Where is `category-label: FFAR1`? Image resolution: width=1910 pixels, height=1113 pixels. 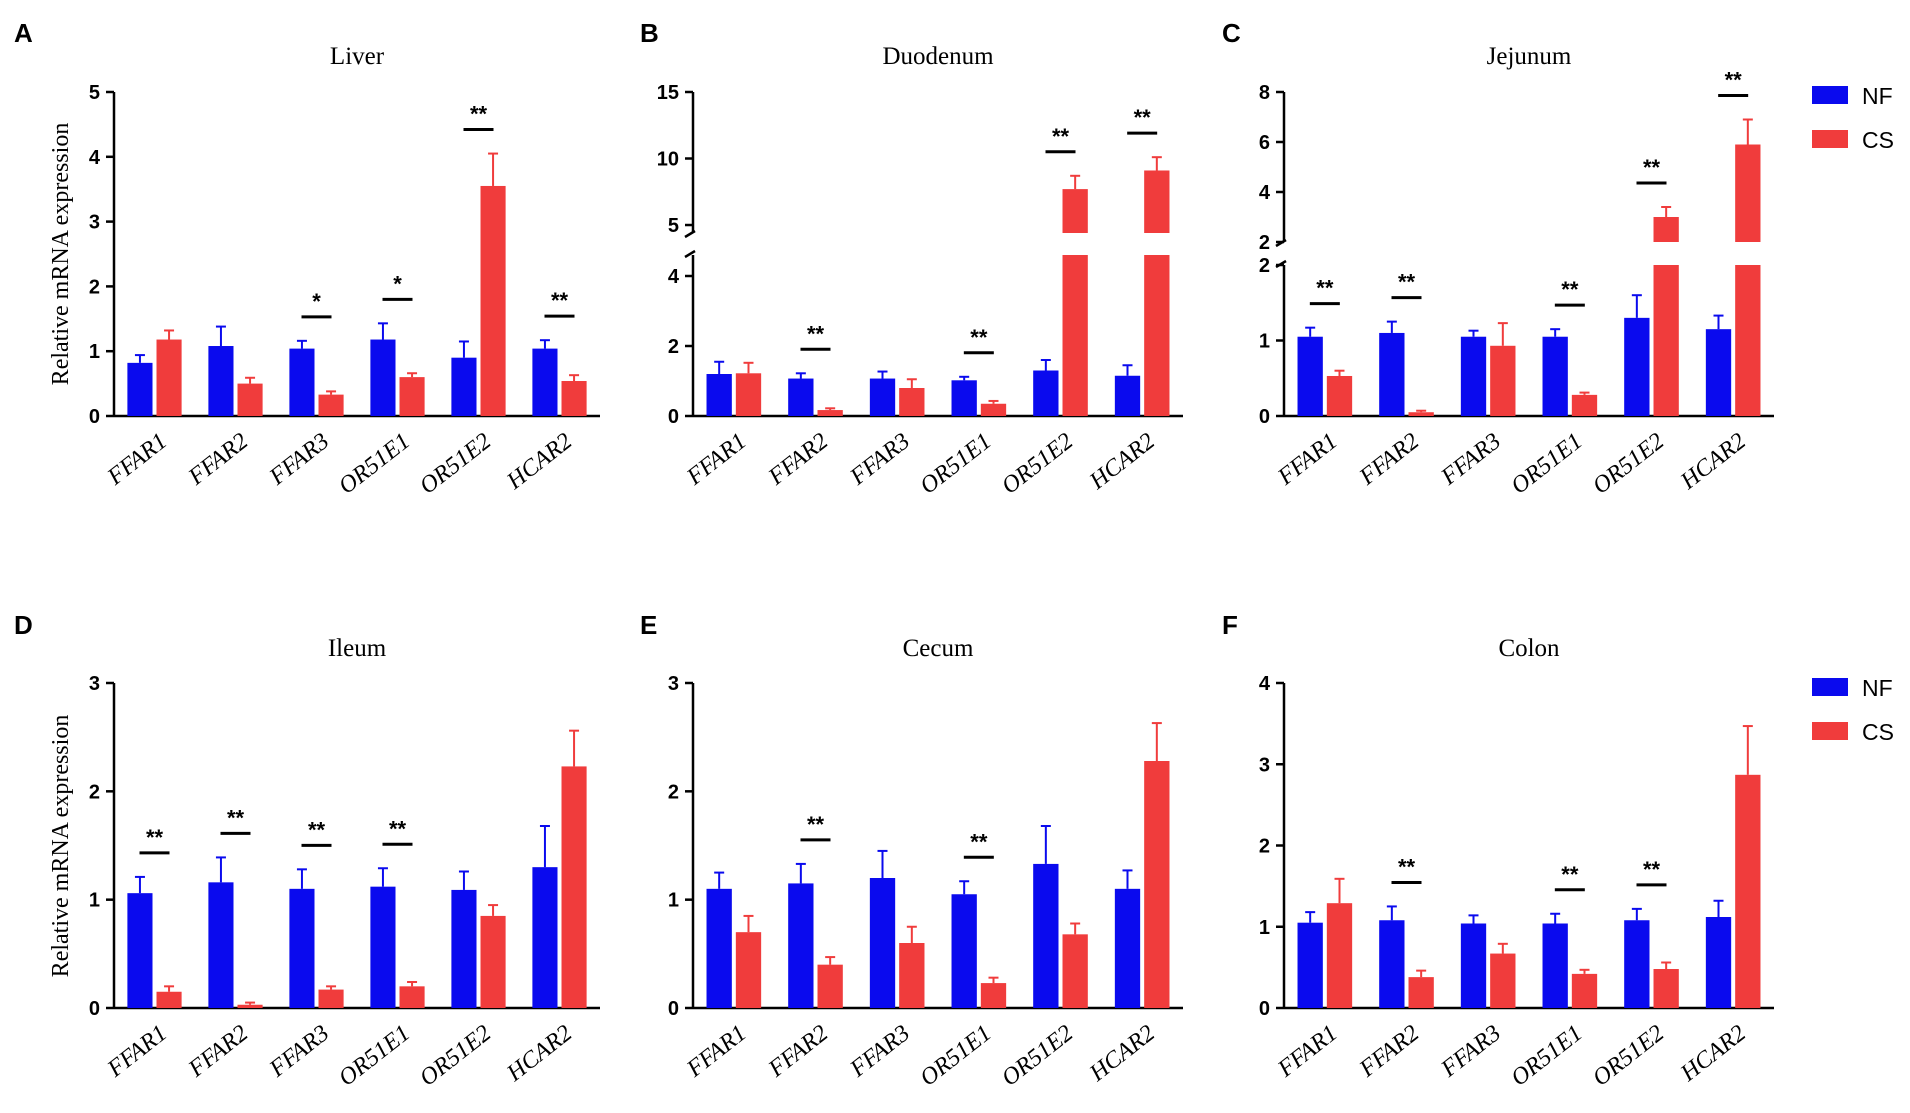
category-label: FFAR1 is located at coordinates (1308, 1051).